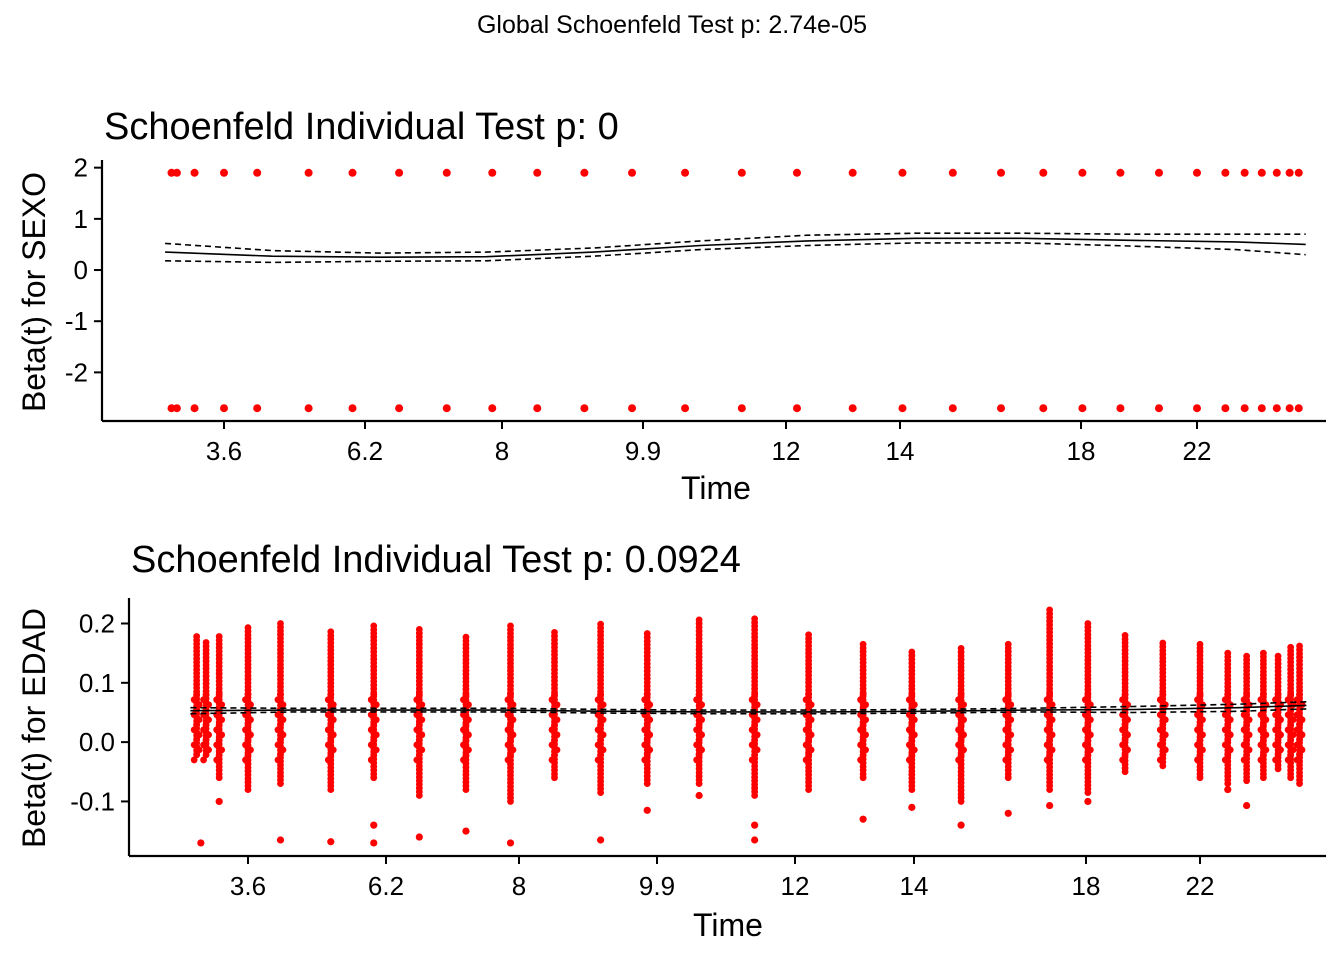 This screenshot has width=1344, height=965. Describe the element at coordinates (92, 713) in the screenshot. I see `y-tick-labels: -0.1 0.0 0.1 0.2` at that location.